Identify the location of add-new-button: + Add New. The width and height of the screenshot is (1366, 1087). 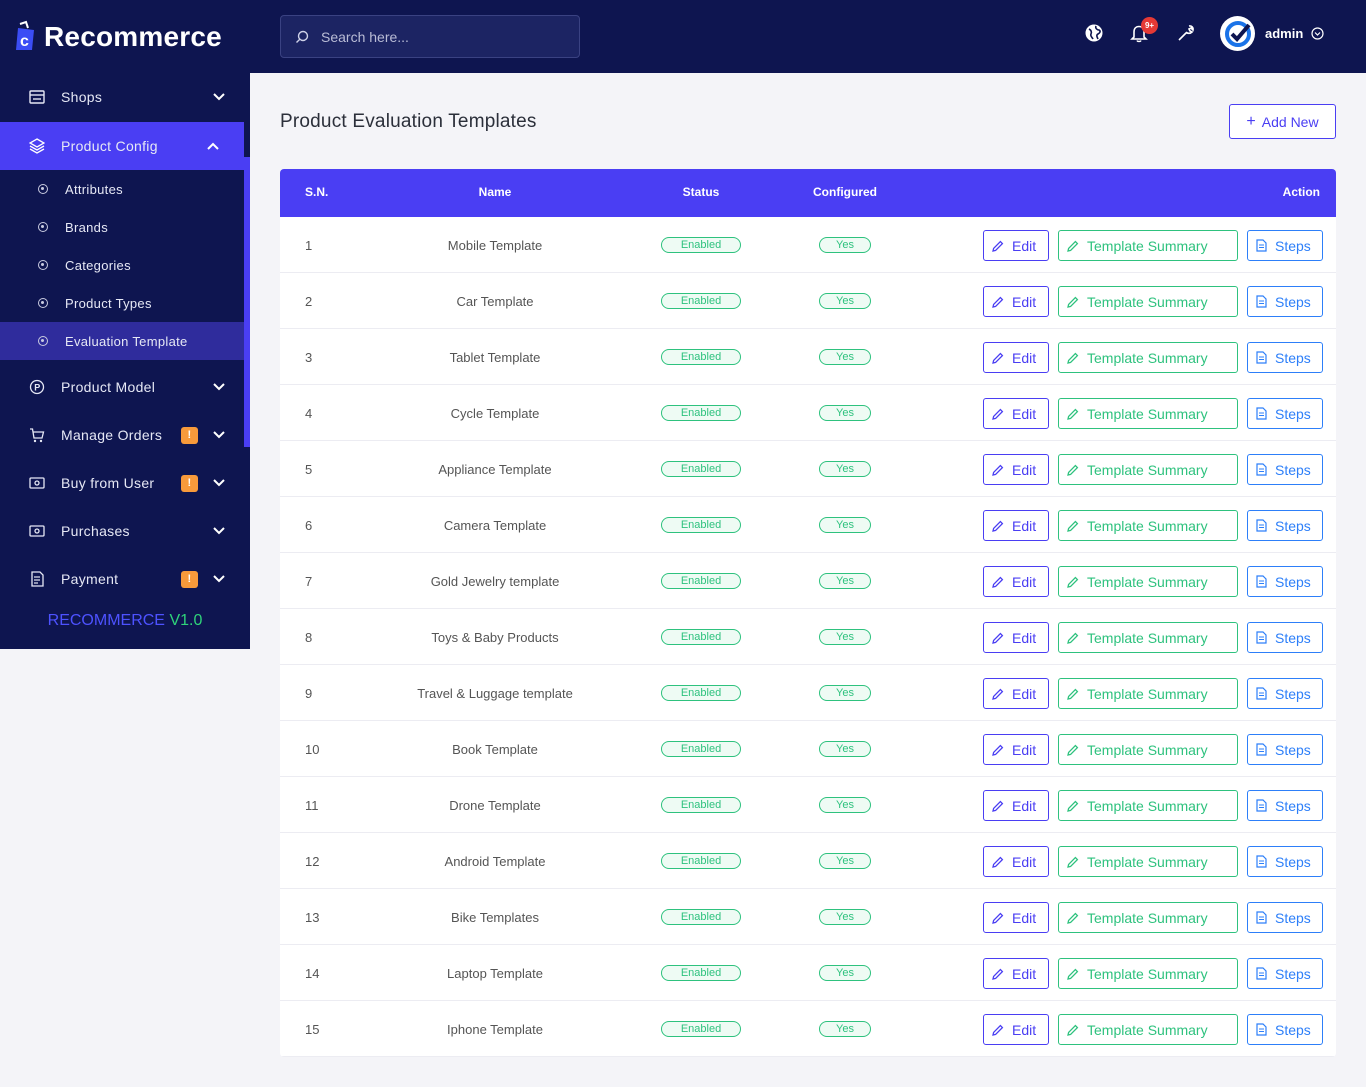
(1282, 121).